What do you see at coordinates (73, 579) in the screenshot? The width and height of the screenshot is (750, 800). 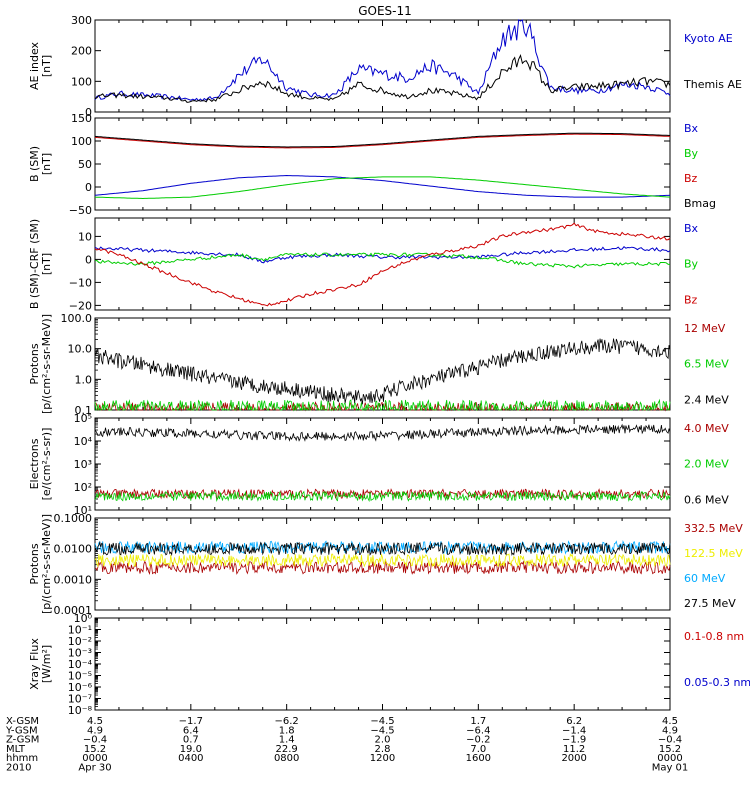 I see `y-tick-label: 0.0010` at bounding box center [73, 579].